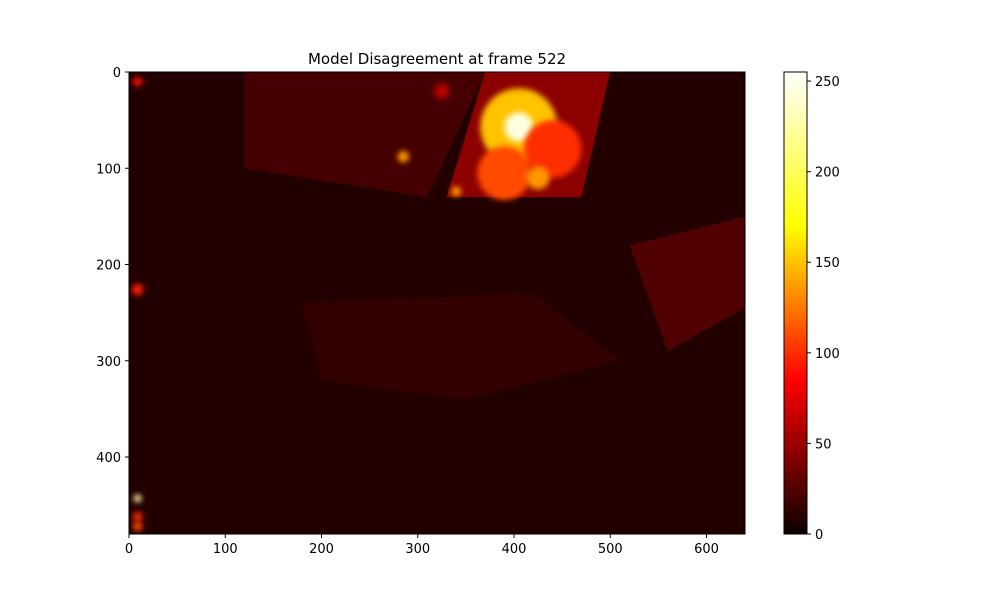 This screenshot has width=1000, height=604. I want to click on y-tick-label: 200, so click(108, 266).